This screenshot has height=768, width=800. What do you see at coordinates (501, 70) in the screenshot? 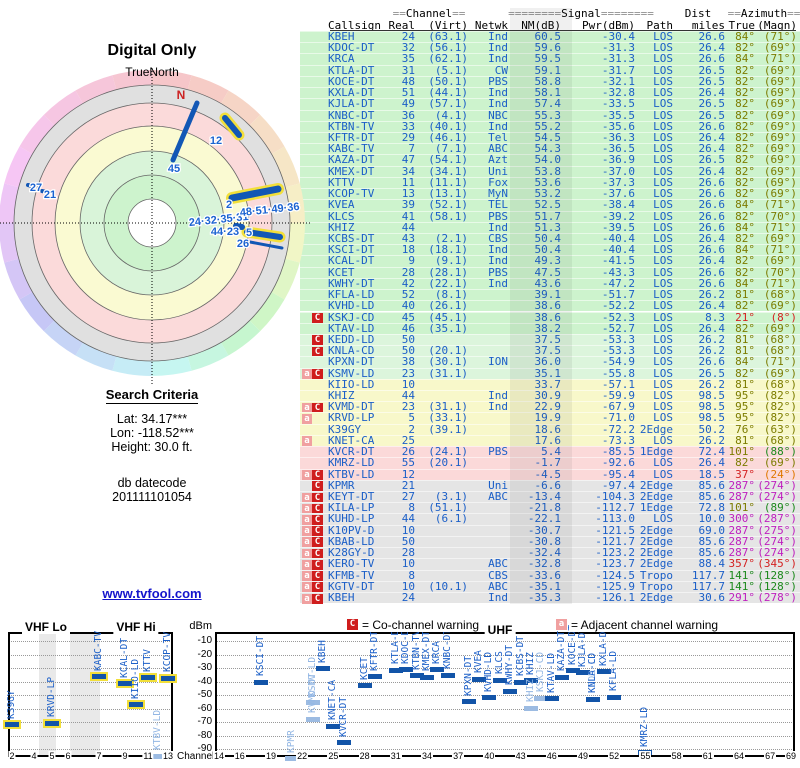
I see `network: CW` at bounding box center [501, 70].